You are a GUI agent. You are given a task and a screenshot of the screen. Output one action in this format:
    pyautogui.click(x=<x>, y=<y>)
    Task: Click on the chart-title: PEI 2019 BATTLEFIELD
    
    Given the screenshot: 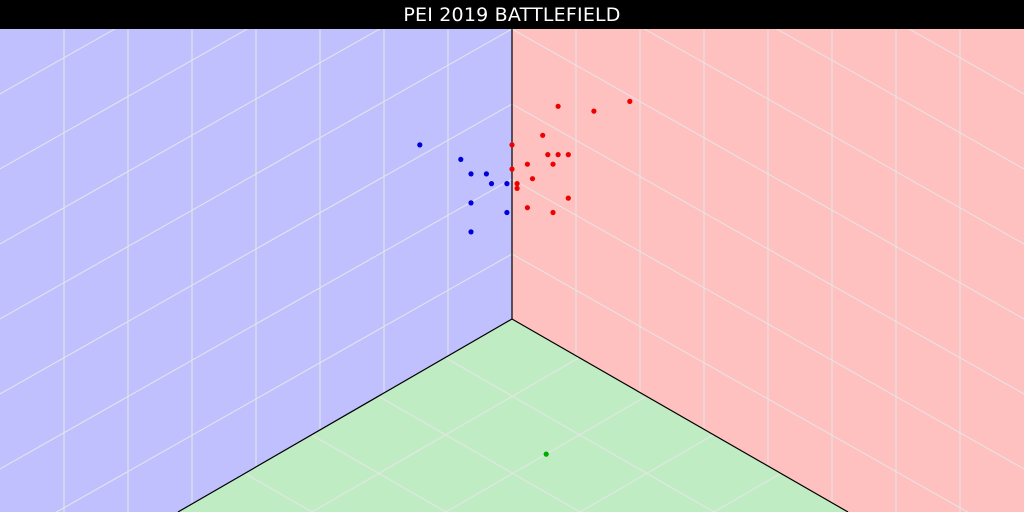 What is the action you would take?
    pyautogui.click(x=512, y=14)
    